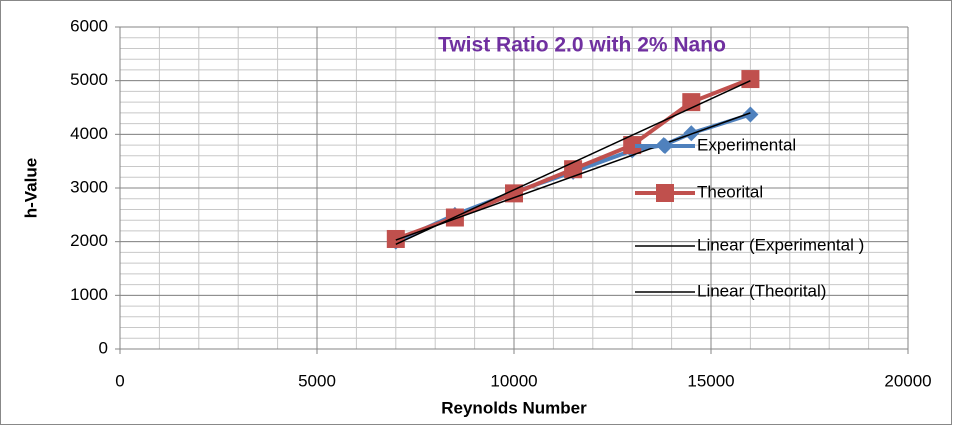  Describe the element at coordinates (907, 380) in the screenshot. I see `x-tick-label: 20000` at that location.